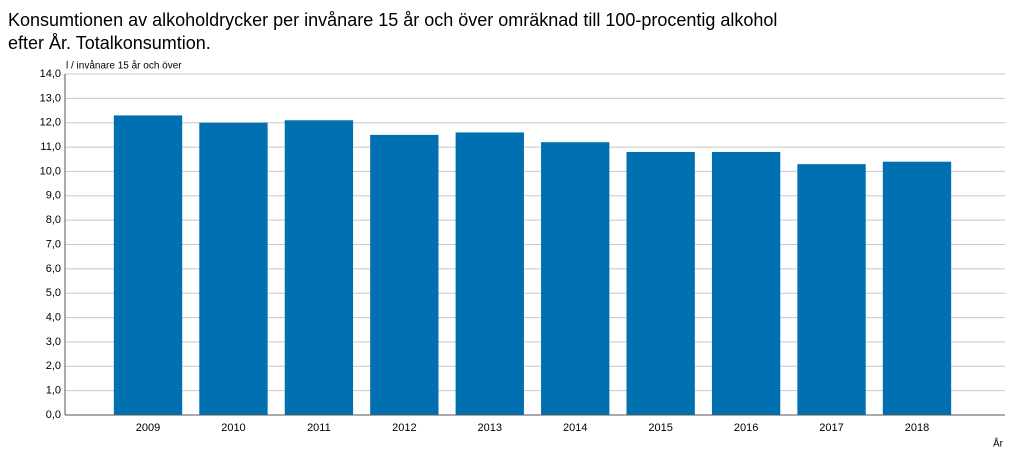 This screenshot has height=450, width=1027. Describe the element at coordinates (50, 74) in the screenshot. I see `y-tick-label: 14,0` at that location.